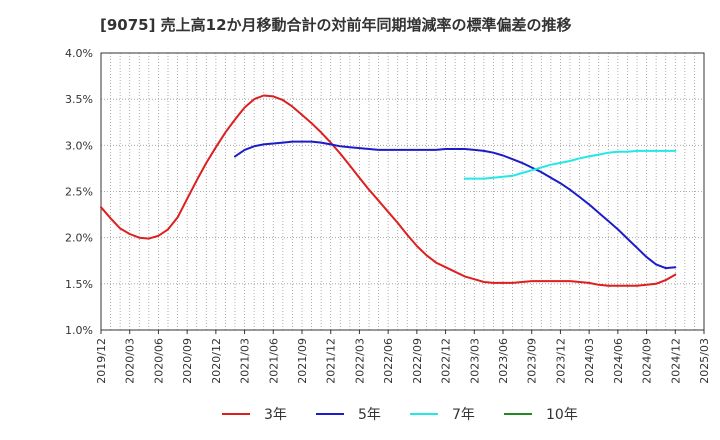 The image size is (720, 440). I want to click on x-tick-label: 2020/12, so click(216, 361).